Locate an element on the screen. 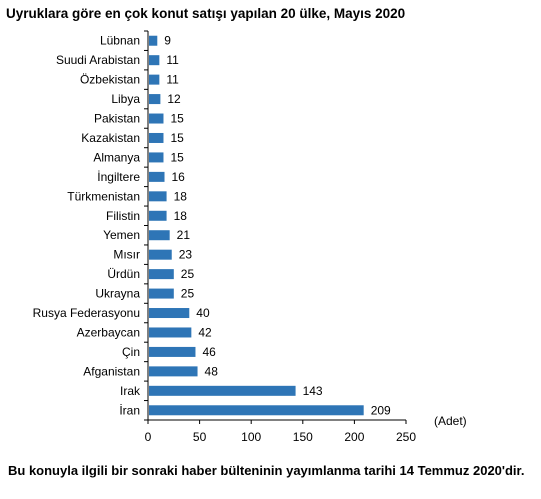 The height and width of the screenshot is (499, 541). category-label: İran is located at coordinates (129, 410).